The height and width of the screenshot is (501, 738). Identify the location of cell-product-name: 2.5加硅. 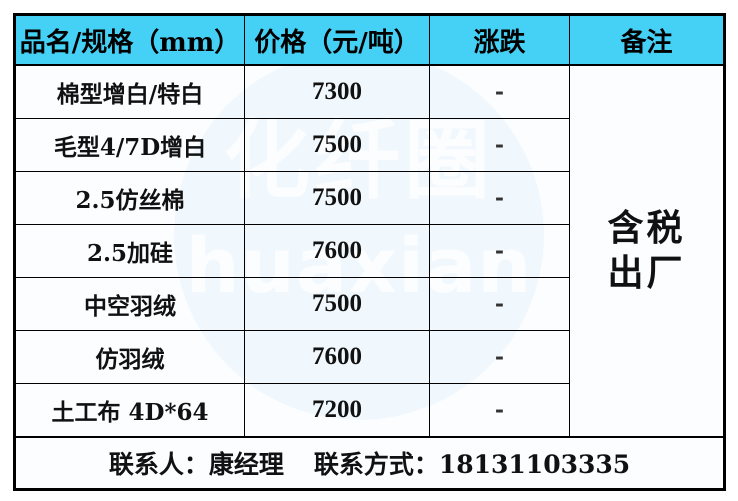
(129, 251).